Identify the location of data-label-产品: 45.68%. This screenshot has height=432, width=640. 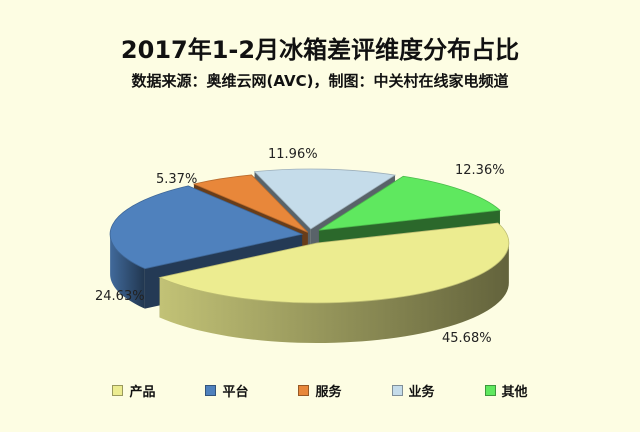
(467, 338).